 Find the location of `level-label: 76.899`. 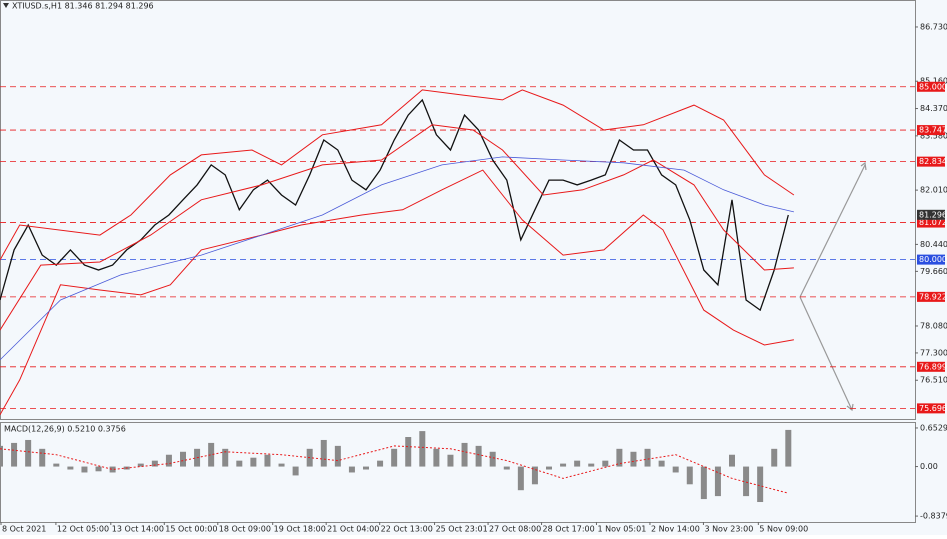

level-label: 76.899 is located at coordinates (933, 366).